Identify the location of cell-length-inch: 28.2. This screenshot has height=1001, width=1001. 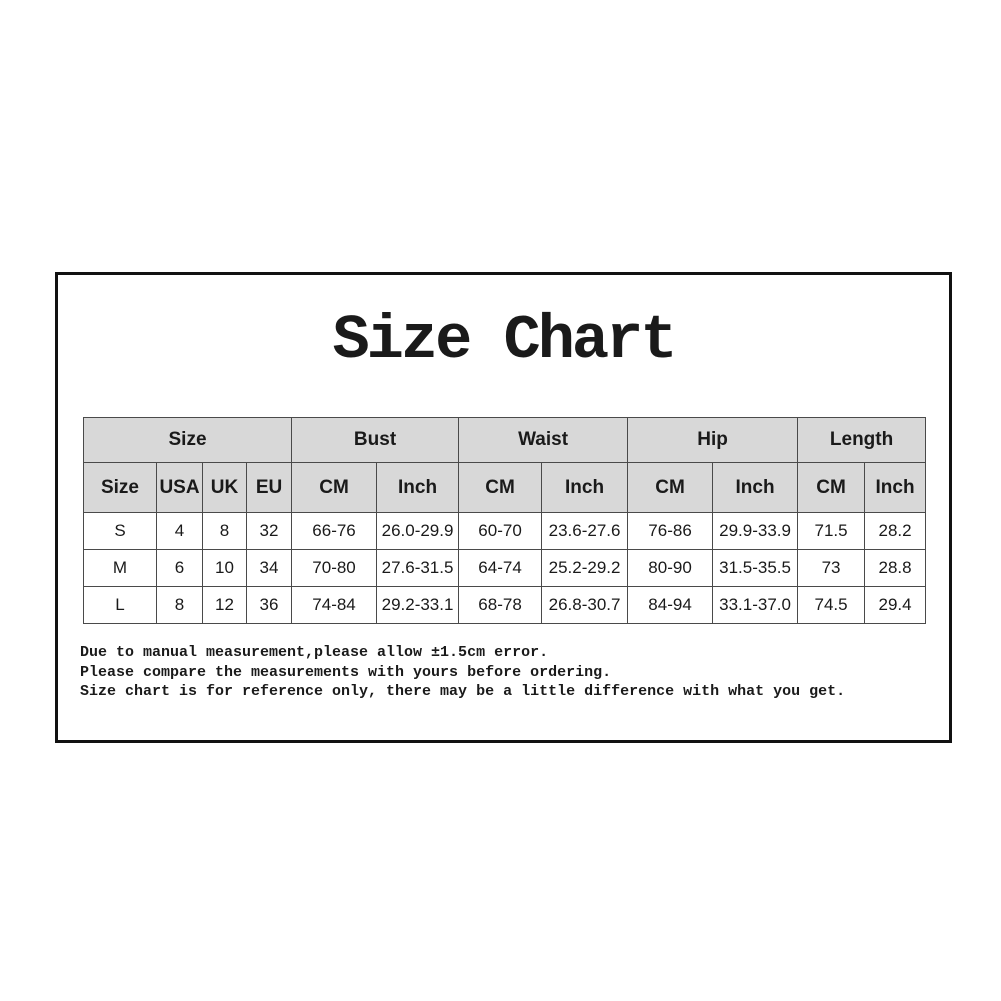
(895, 531).